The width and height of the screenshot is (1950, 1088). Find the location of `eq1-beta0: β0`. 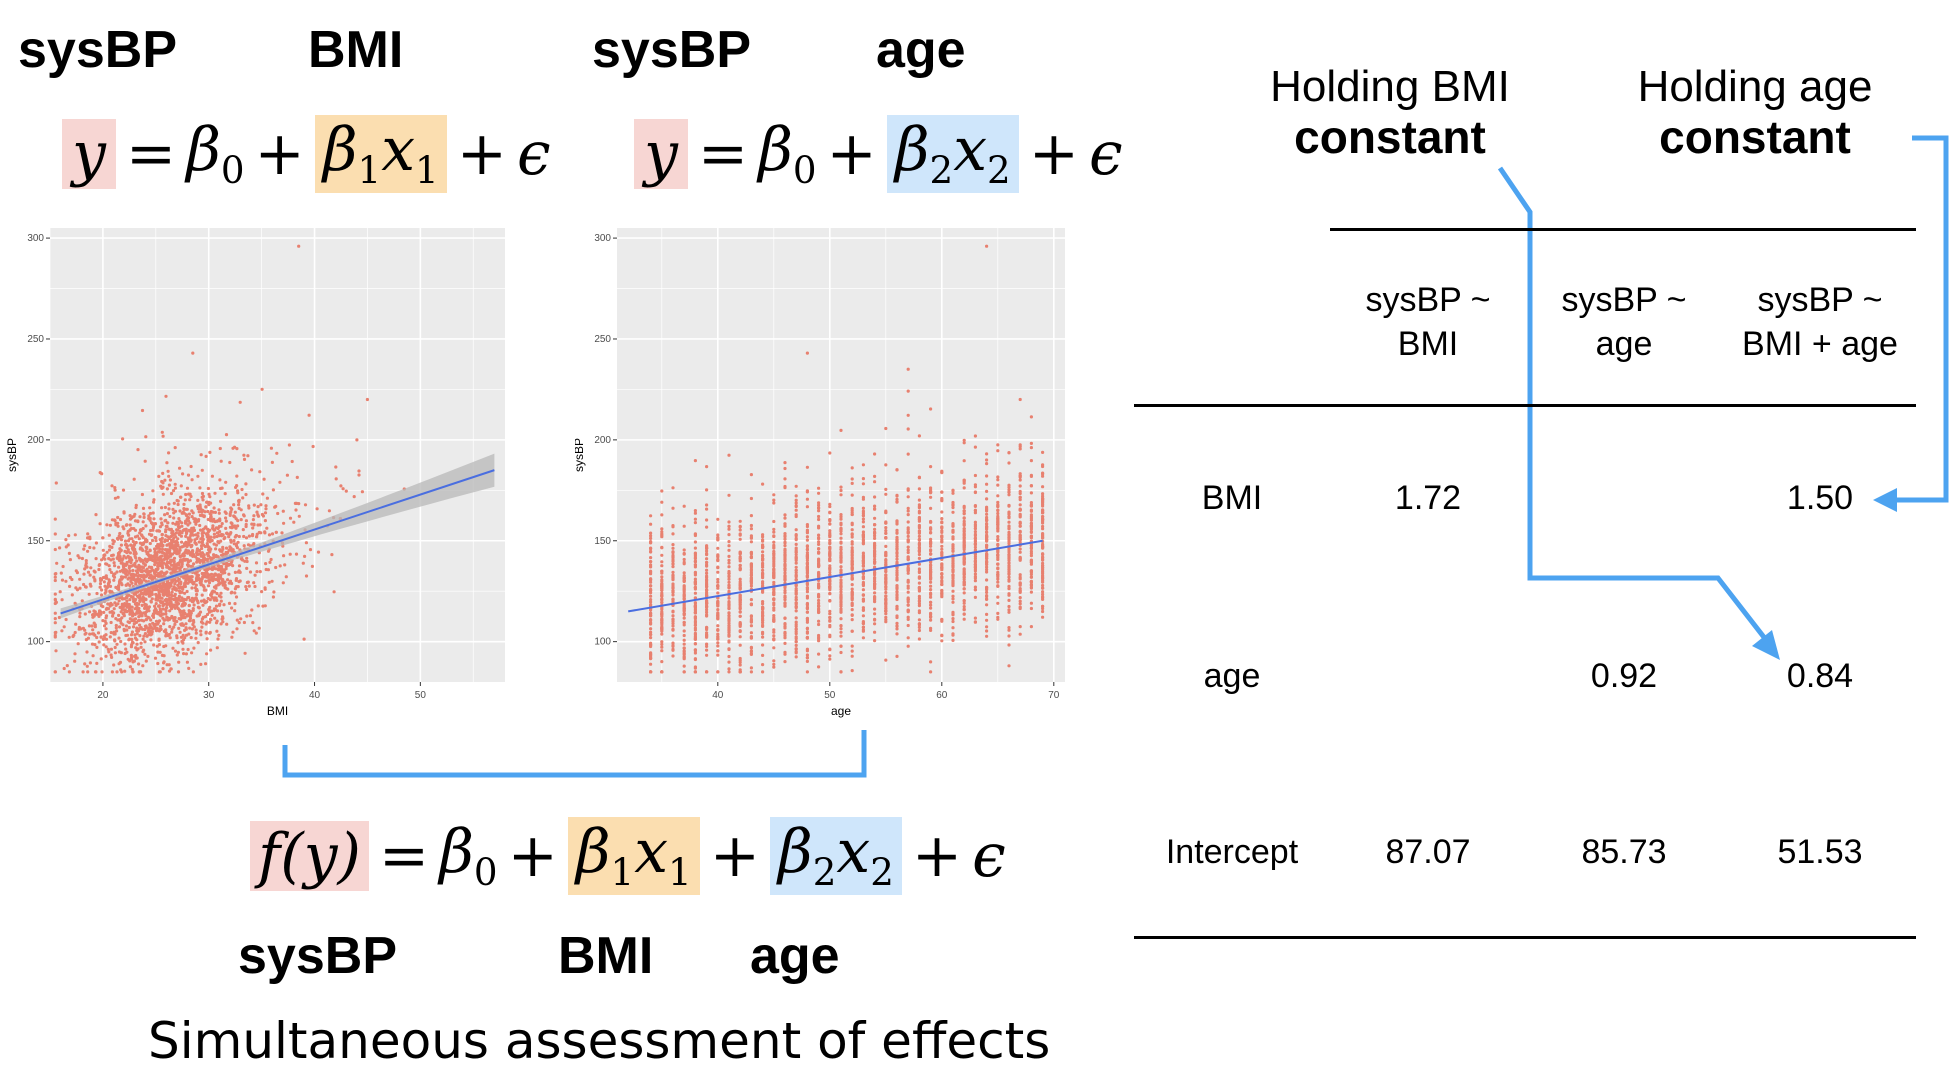

eq1-beta0: β0 is located at coordinates (215, 153).